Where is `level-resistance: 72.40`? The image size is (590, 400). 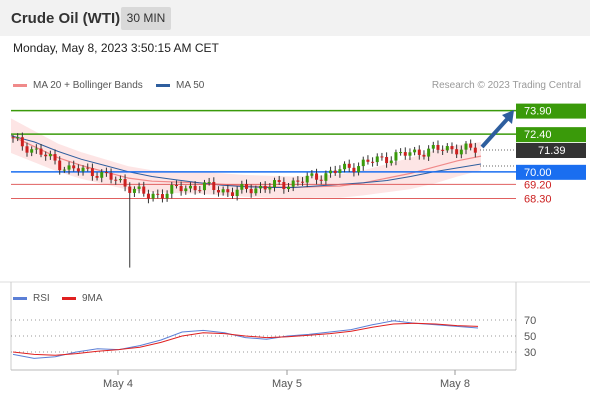 level-resistance: 72.40 is located at coordinates (298, 135).